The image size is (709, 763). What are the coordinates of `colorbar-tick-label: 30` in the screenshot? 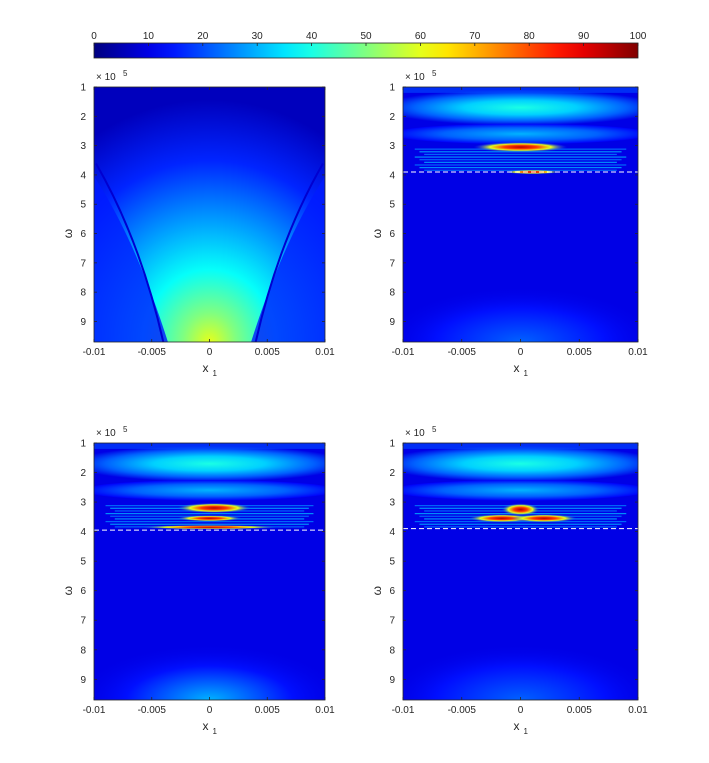 It's located at (258, 36).